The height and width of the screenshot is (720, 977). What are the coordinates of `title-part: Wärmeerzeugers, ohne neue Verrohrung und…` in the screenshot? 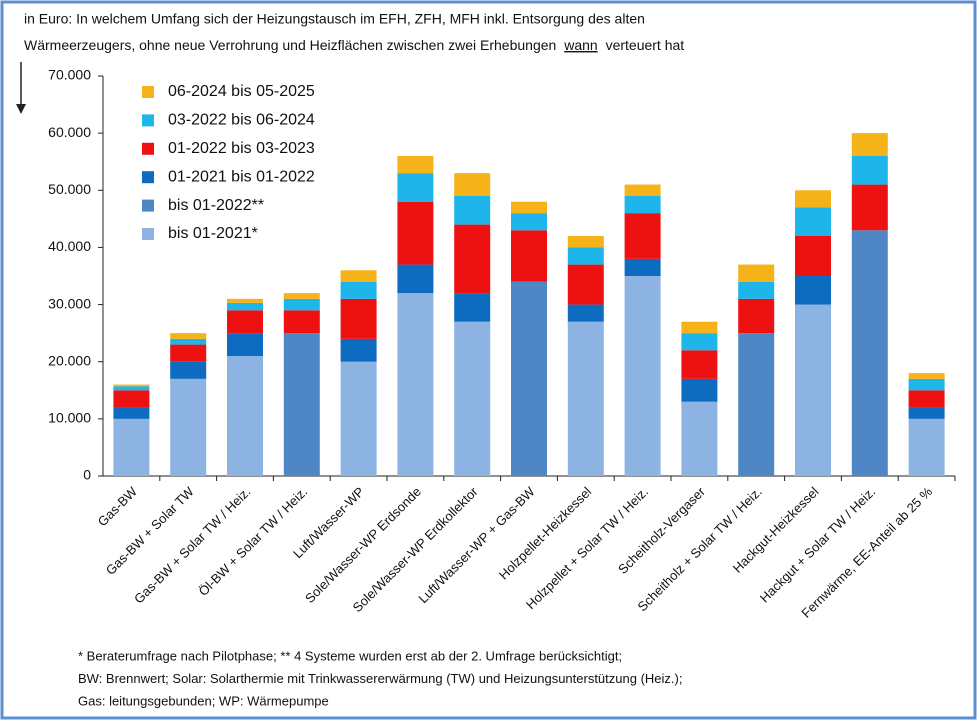 It's located at (290, 45).